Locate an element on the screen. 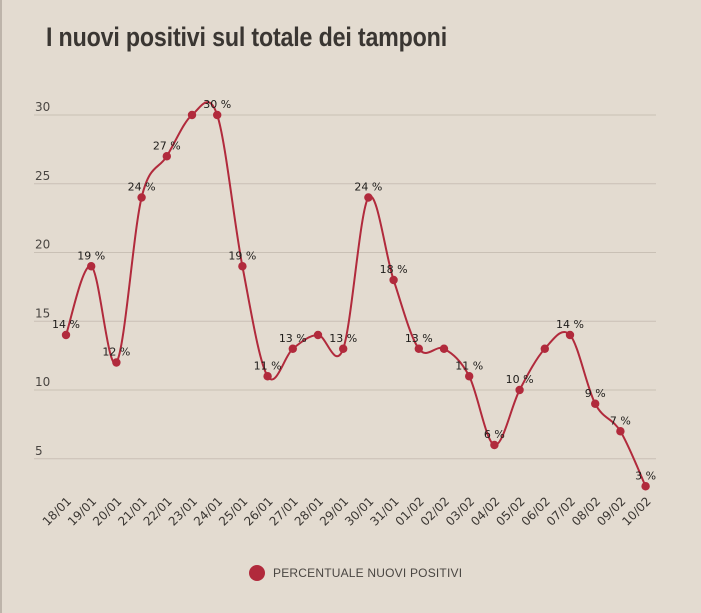  legend: PERCENTUALE NUOVI POSITIVI is located at coordinates (355, 573).